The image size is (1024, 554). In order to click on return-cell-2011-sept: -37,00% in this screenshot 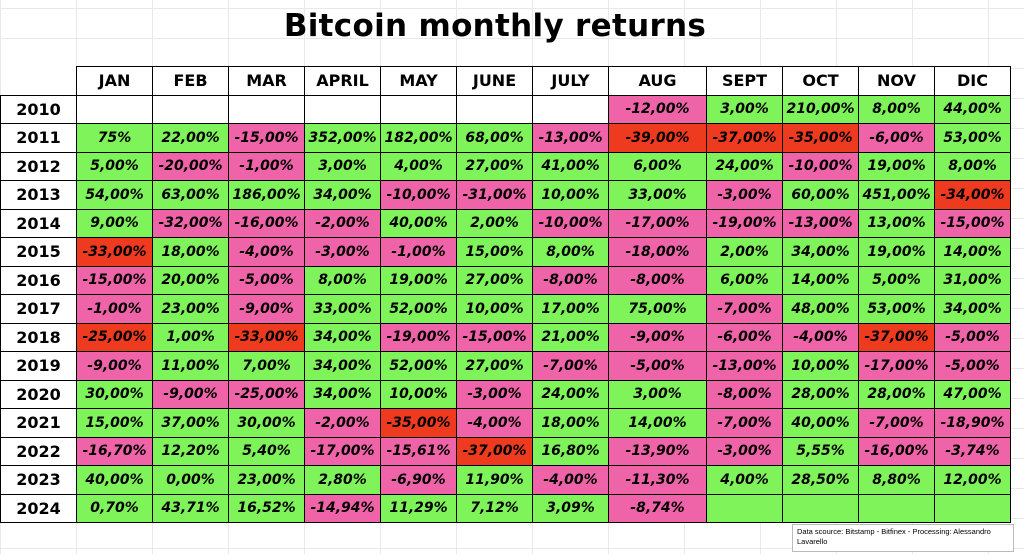, I will do `click(744, 138)`.